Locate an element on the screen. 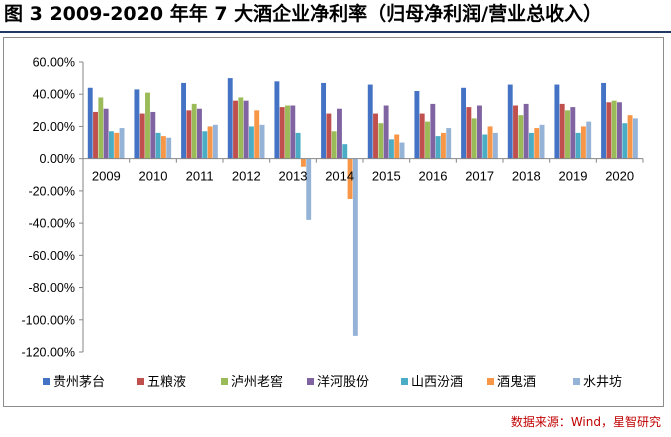 This screenshot has width=671, height=437. title-rule is located at coordinates (335, 32).